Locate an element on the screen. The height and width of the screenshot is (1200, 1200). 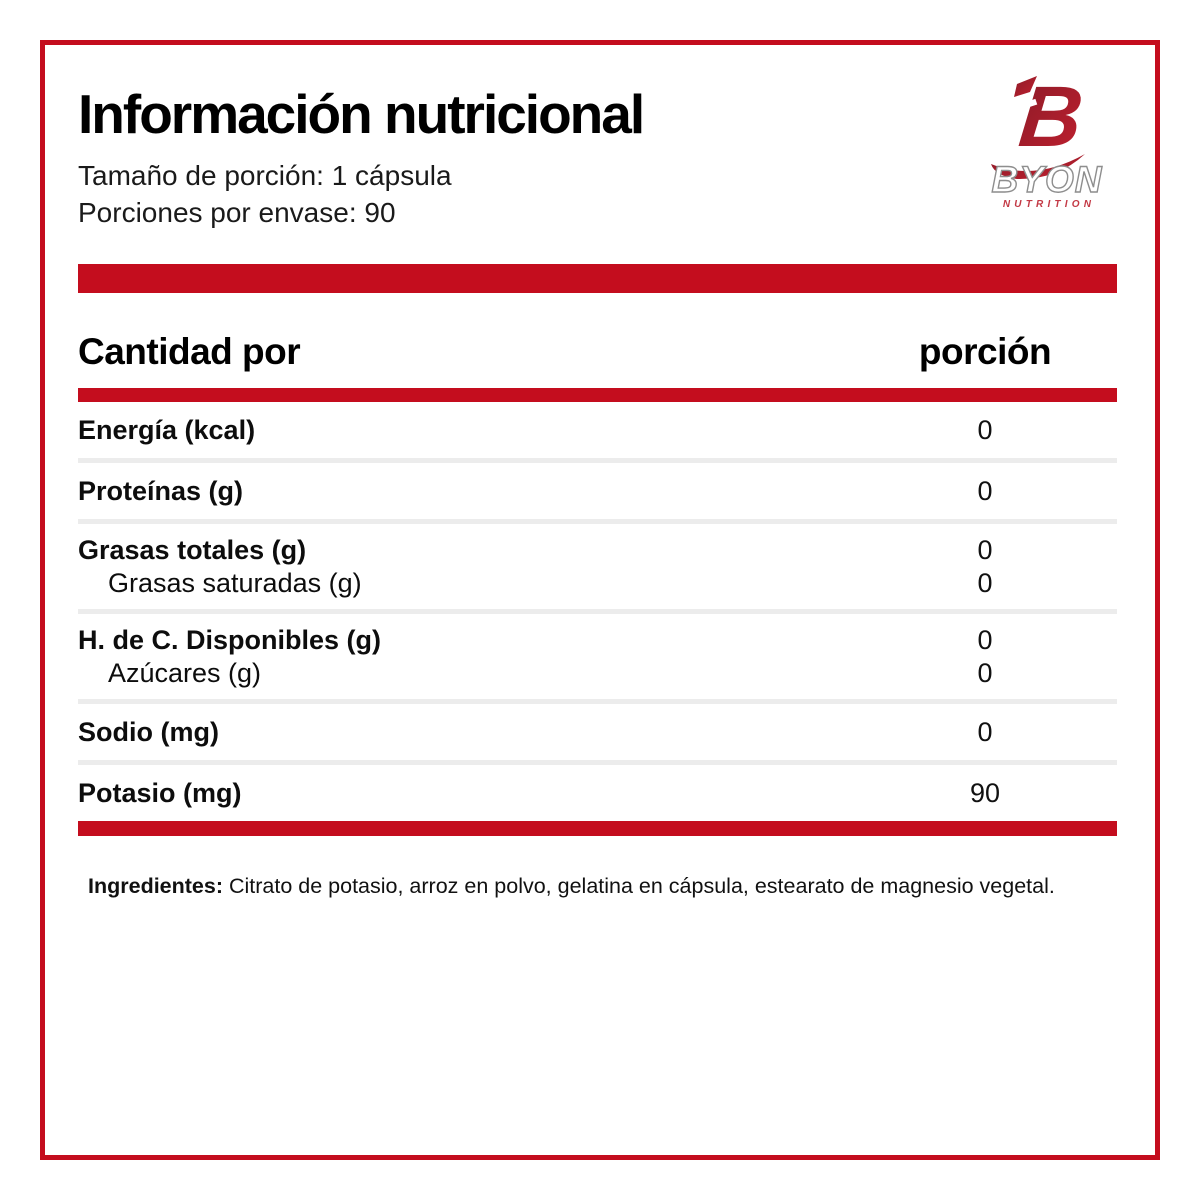
nutrient-group: Proteínas (g) 0 is located at coordinates (597, 491).